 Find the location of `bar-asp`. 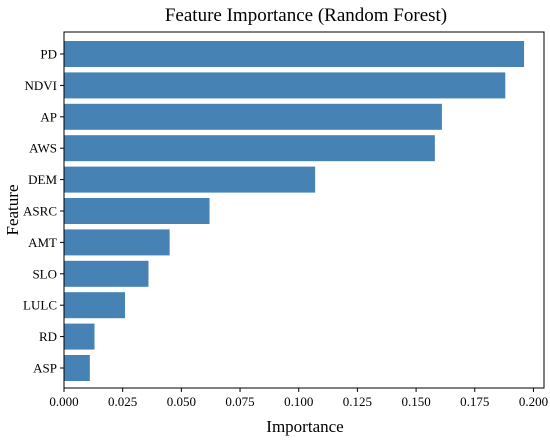

bar-asp is located at coordinates (77, 368).